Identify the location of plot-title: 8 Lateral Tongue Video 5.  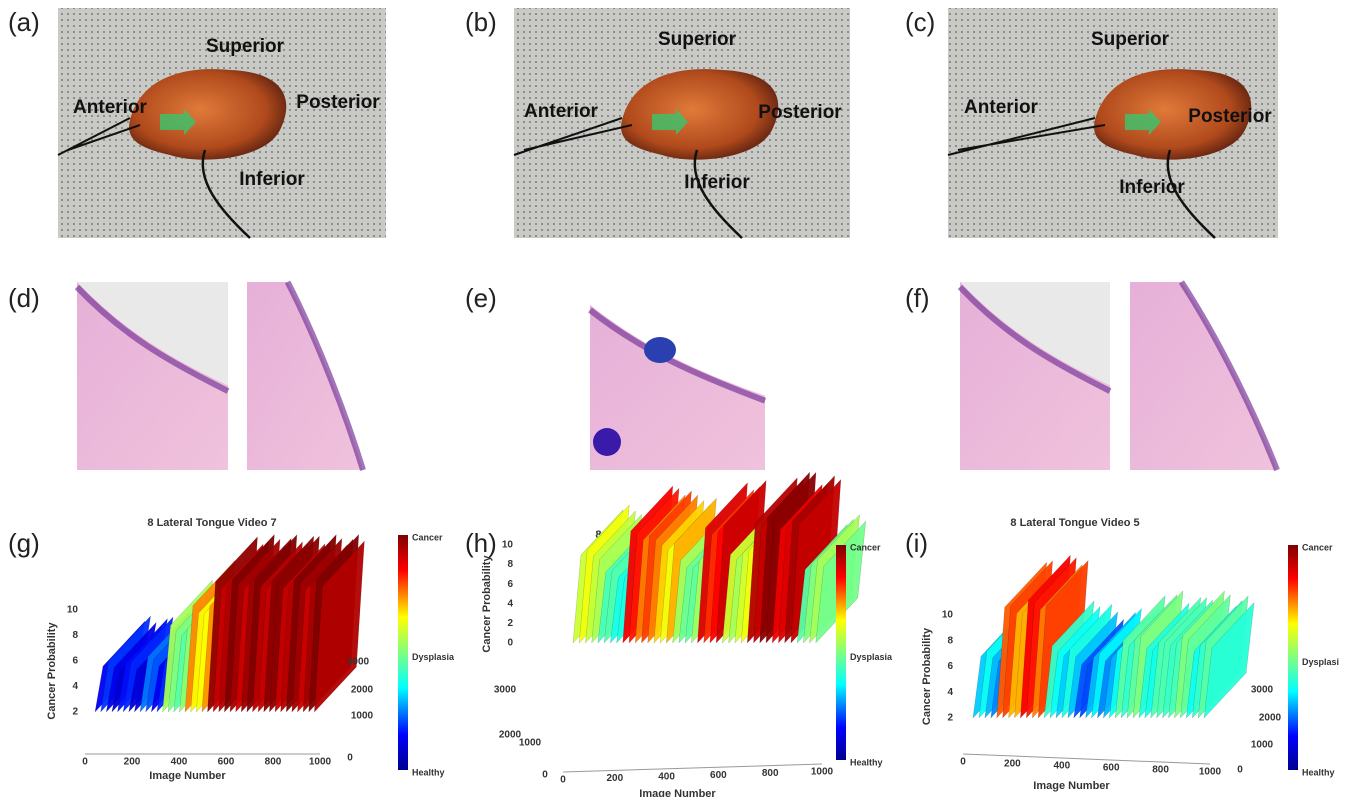
(1074, 523).